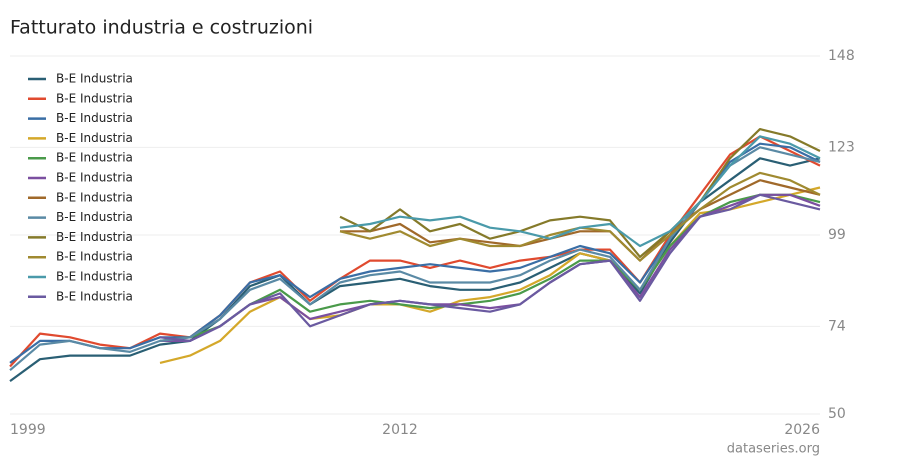 This screenshot has height=460, width=900. Describe the element at coordinates (837, 235) in the screenshot. I see `y-tick-label: 99` at that location.